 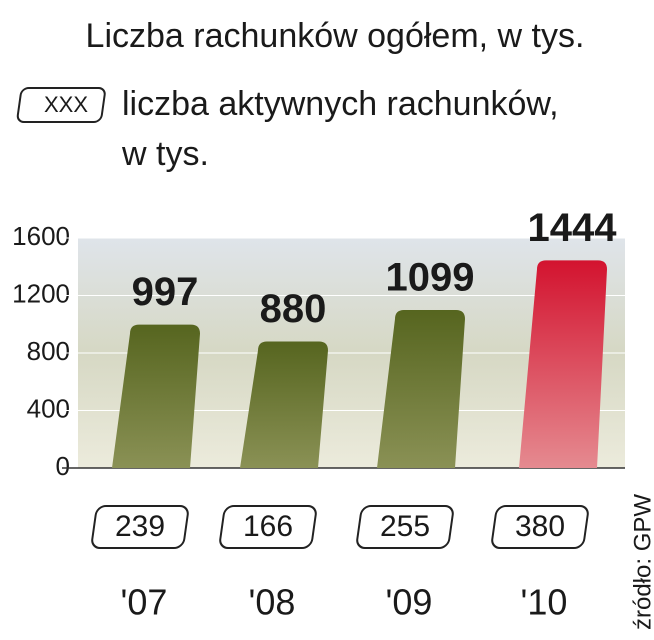 What do you see at coordinates (335, 36) in the screenshot?
I see `chart-title: Liczba rachunków ogółem, w tys.` at bounding box center [335, 36].